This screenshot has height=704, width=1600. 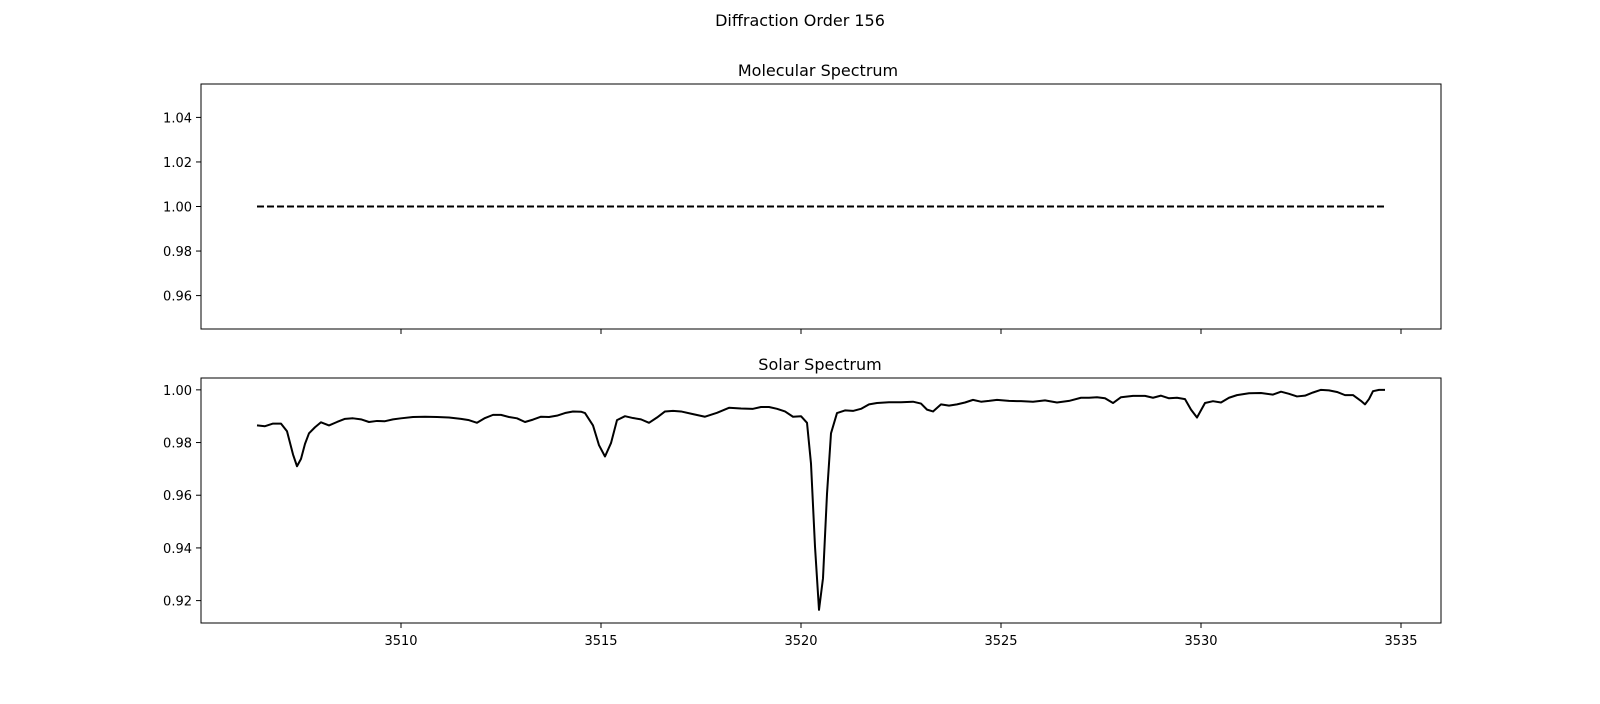 What do you see at coordinates (819, 364) in the screenshot?
I see `solar-spectrum-title: Solar Spectrum` at bounding box center [819, 364].